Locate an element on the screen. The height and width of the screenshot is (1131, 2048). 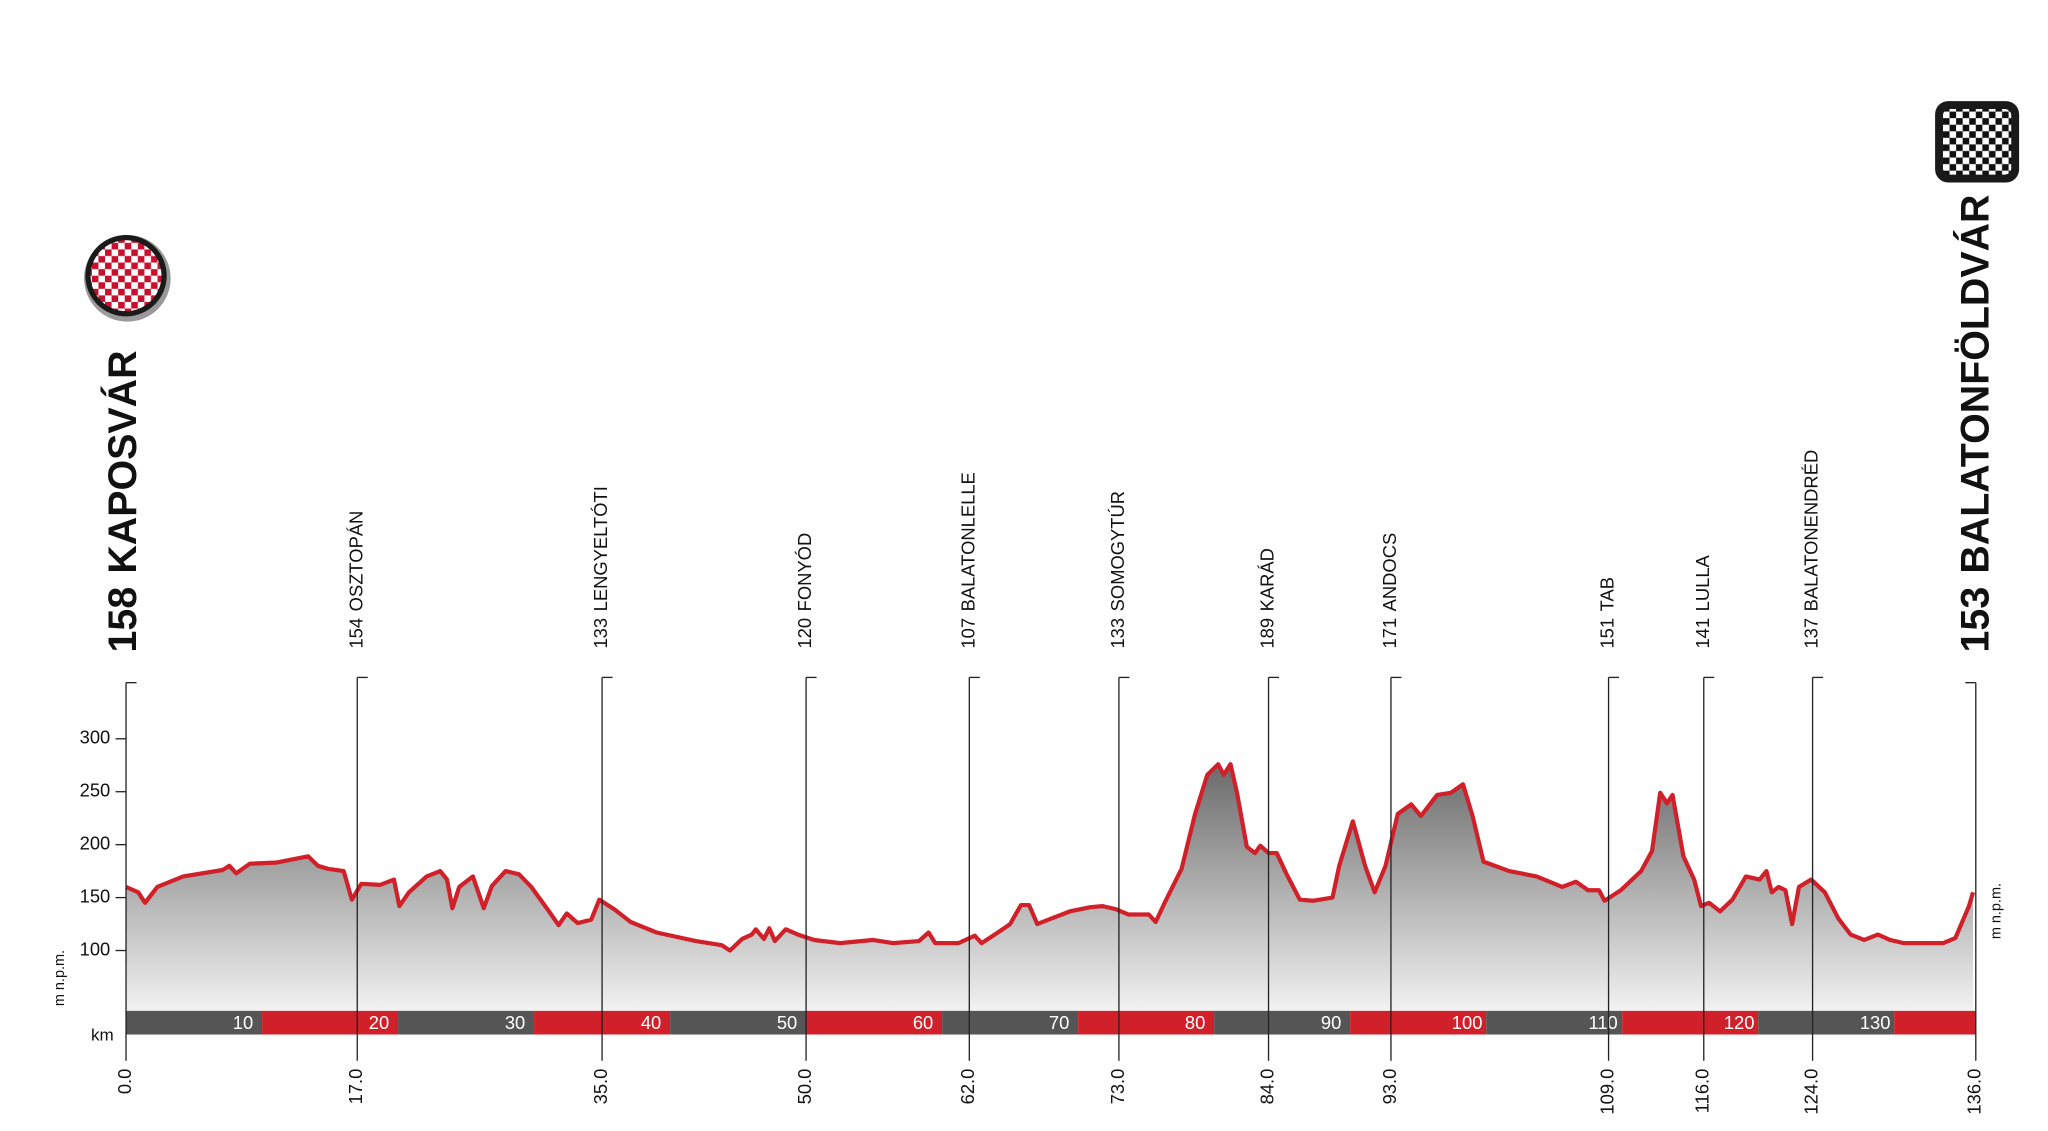
km-bar-label: 60 is located at coordinates (923, 1022).